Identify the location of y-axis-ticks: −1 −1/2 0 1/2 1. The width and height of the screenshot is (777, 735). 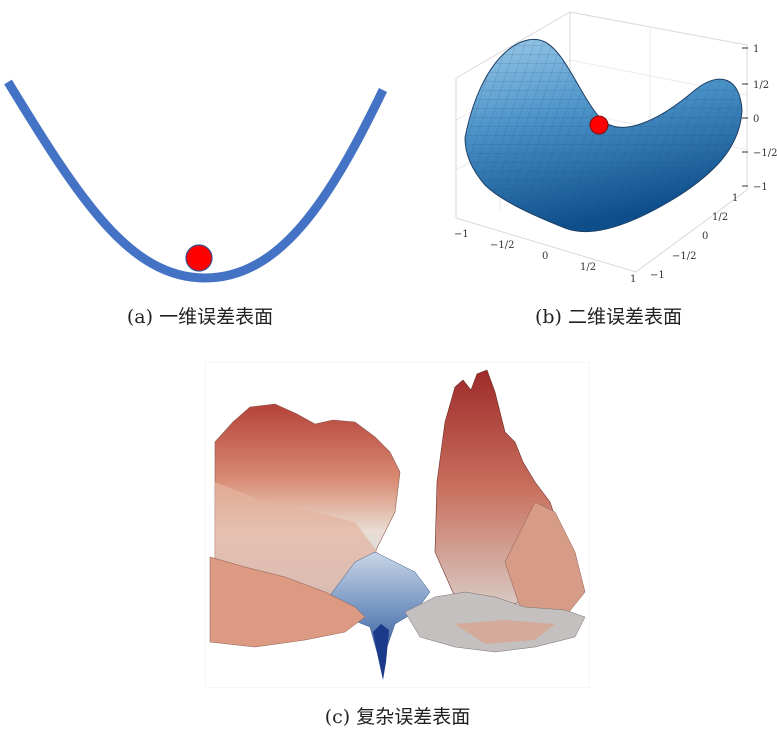
(694, 237).